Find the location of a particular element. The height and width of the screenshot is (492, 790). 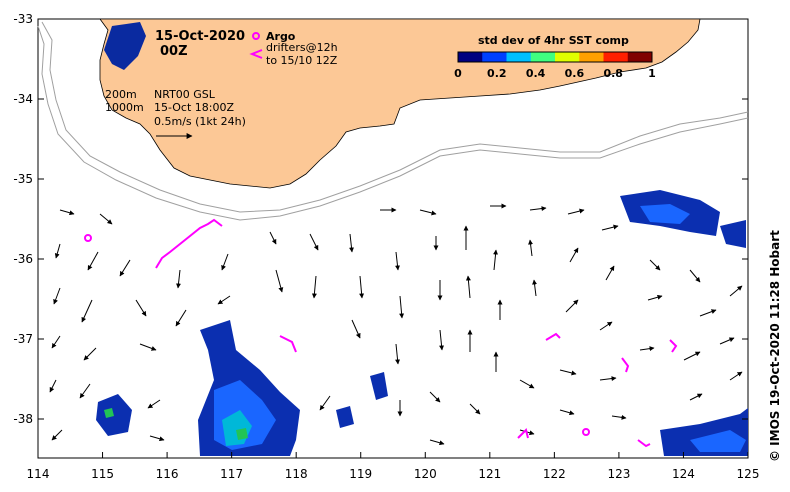

argo-legend-label: Argo is located at coordinates (281, 36).